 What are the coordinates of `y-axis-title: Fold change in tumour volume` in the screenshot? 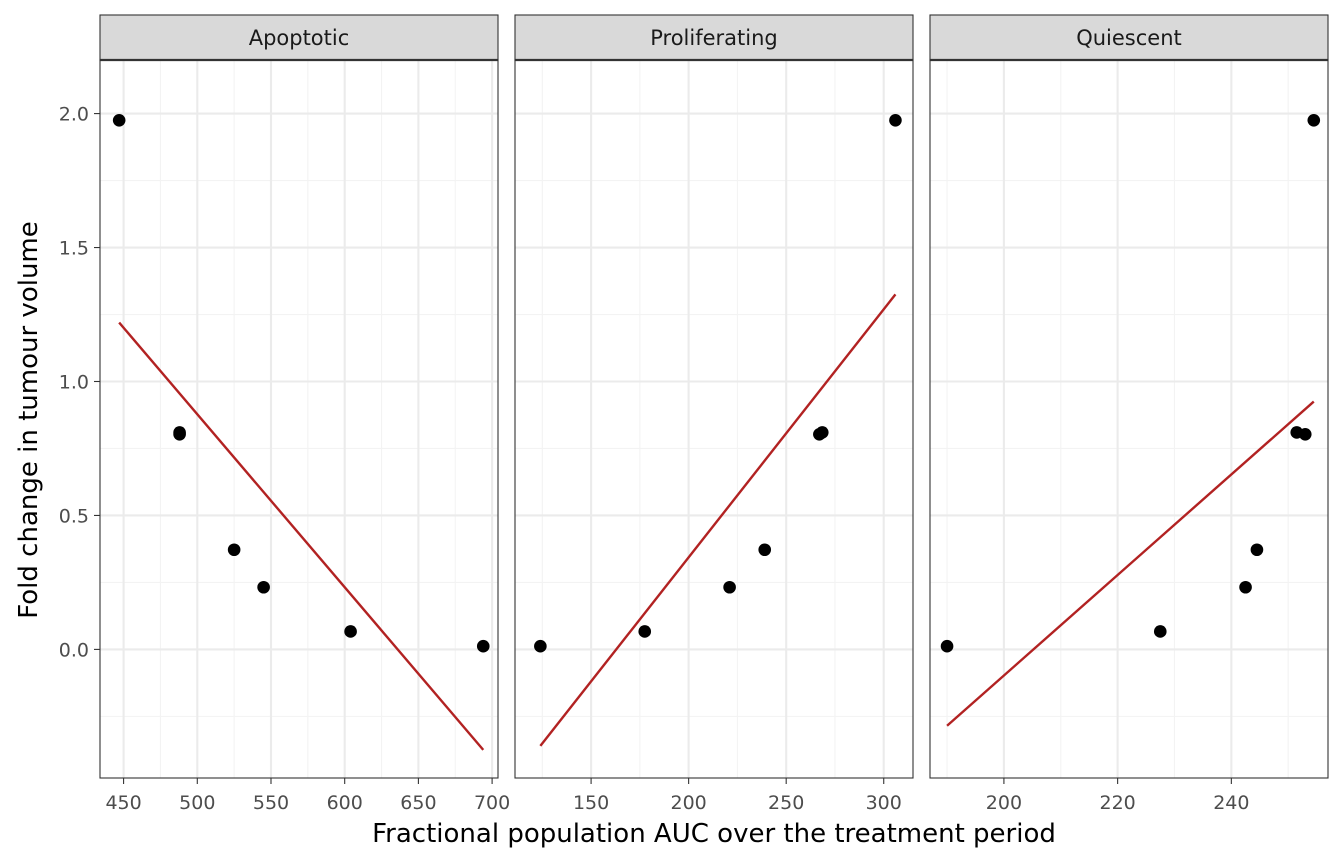 It's located at (29, 420).